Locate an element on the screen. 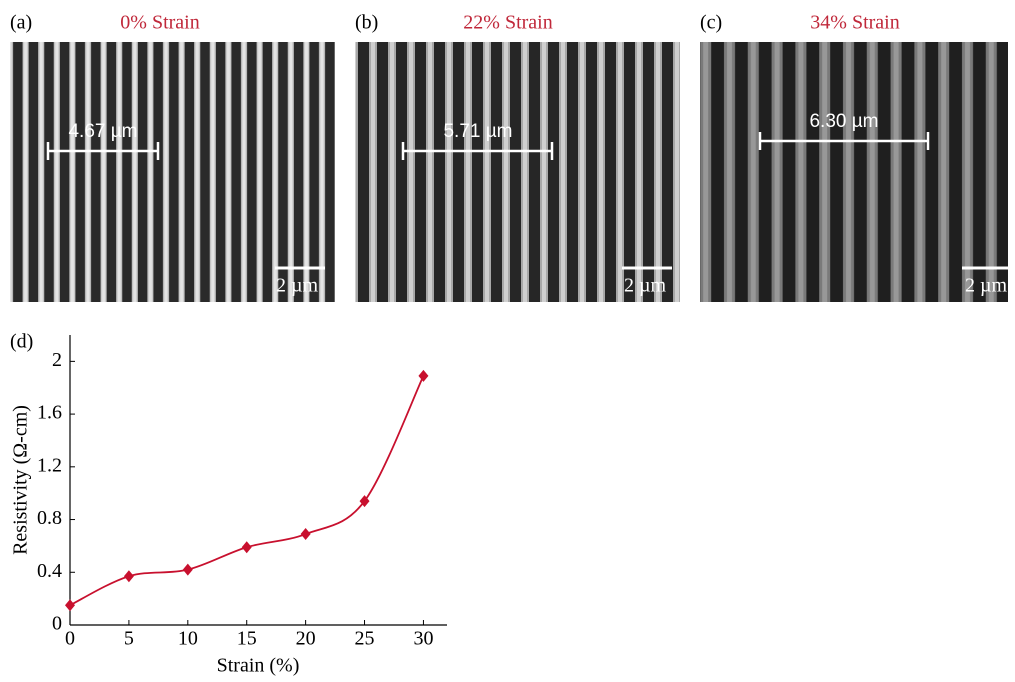 The height and width of the screenshot is (682, 1015). panel-b: (b) 22% Strain 5.71 µm 2 µm is located at coordinates (517, 157).